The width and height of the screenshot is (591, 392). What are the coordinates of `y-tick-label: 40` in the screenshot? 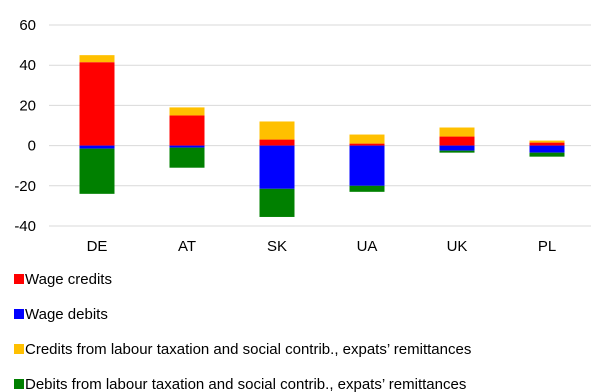 It's located at (27, 65).